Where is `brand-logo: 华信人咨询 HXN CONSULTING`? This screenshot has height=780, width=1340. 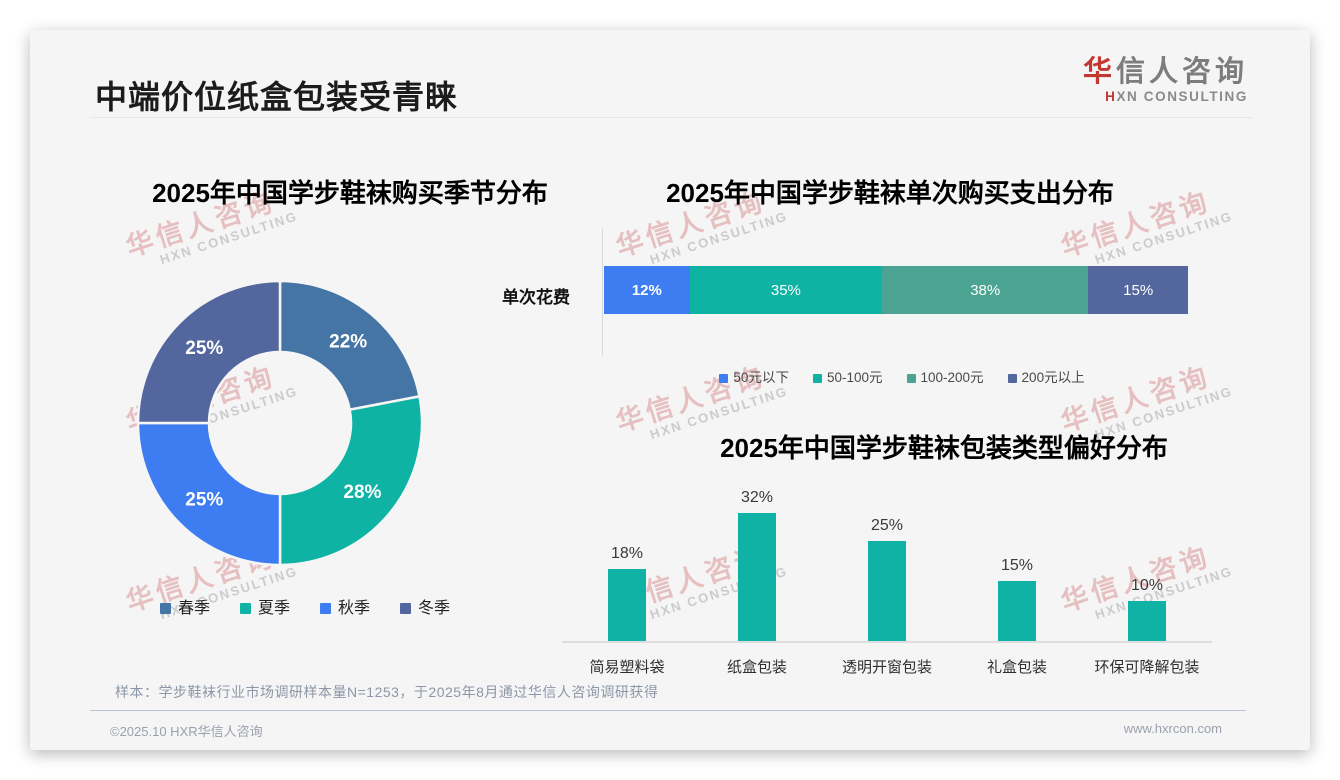 brand-logo: 华信人咨询 HXN CONSULTING is located at coordinates (1165, 80).